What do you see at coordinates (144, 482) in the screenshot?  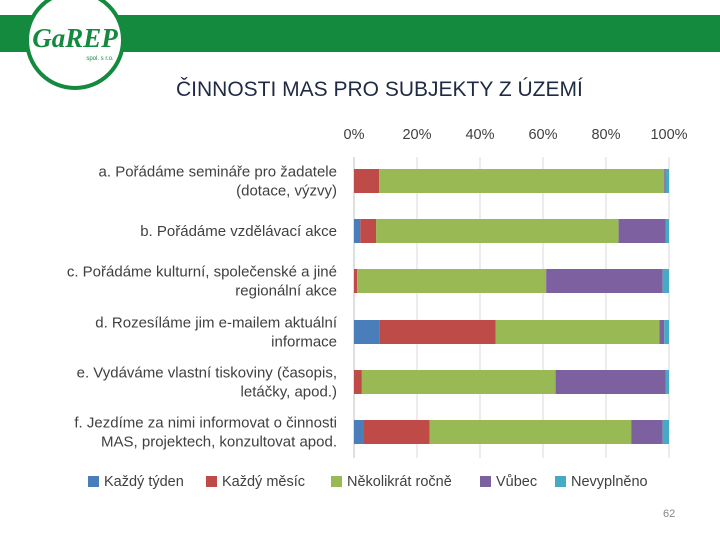 I see `legend-label: Každý týden` at bounding box center [144, 482].